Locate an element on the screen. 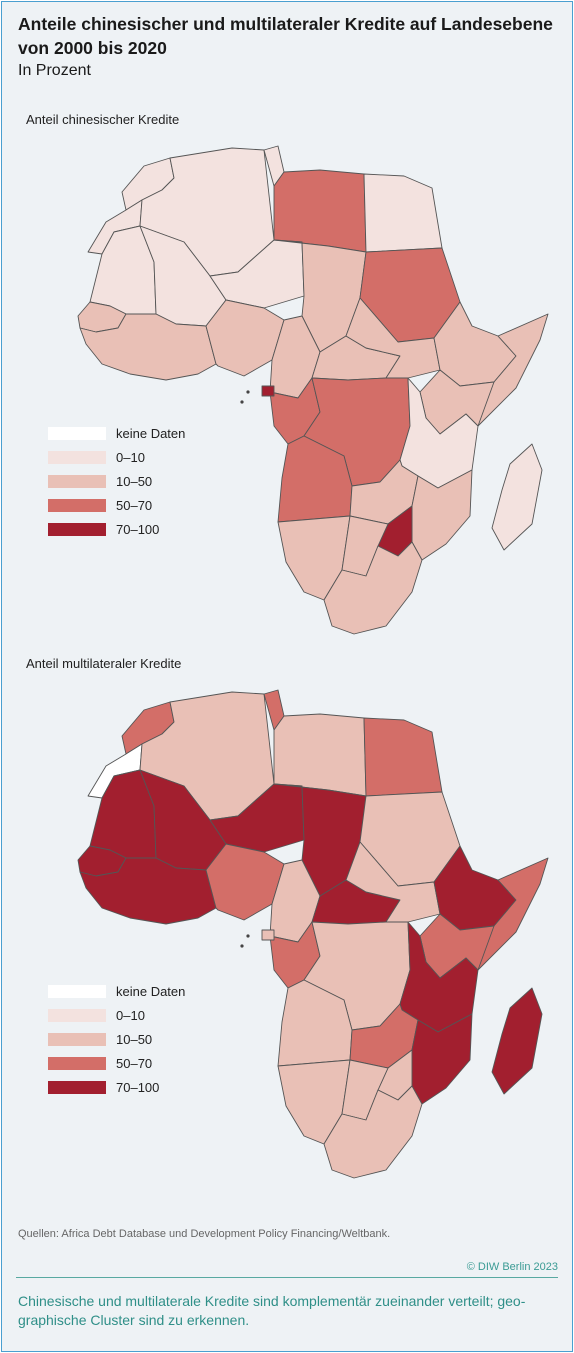 This screenshot has height=1353, width=574. map-title-multilateral: Anteil multilateraler Kredite is located at coordinates (104, 663).